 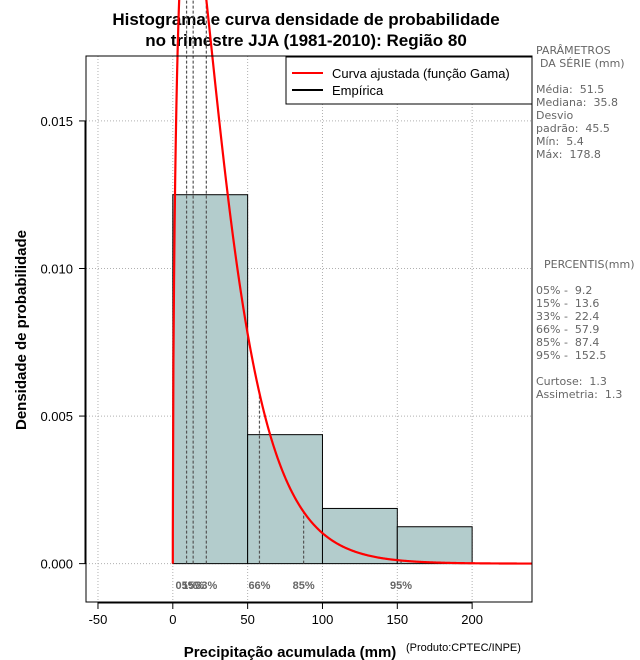 I want to click on y-tick-label: 0.015, so click(x=56, y=121).